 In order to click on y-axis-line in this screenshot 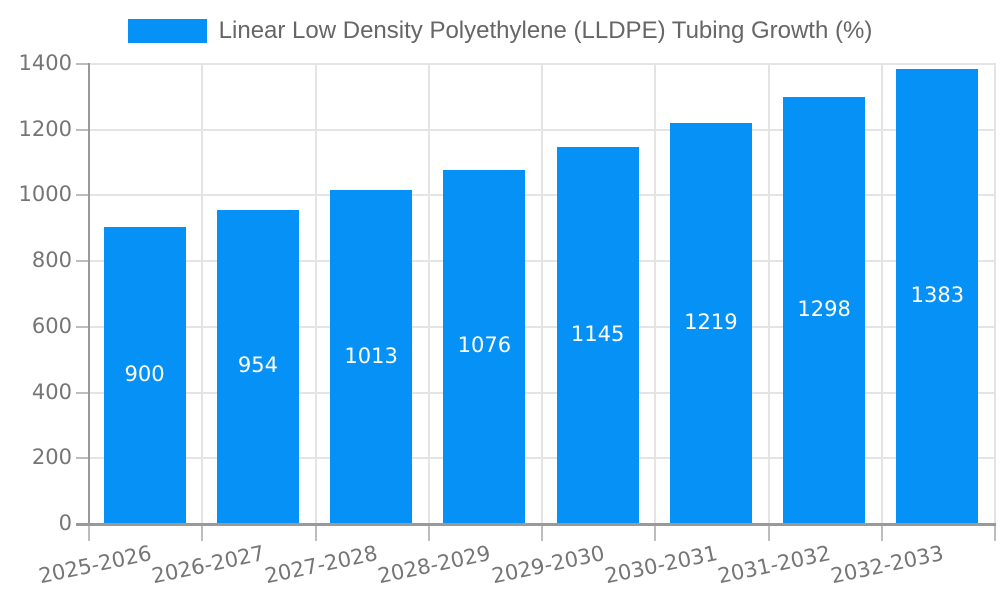, I will do `click(89, 293)`.